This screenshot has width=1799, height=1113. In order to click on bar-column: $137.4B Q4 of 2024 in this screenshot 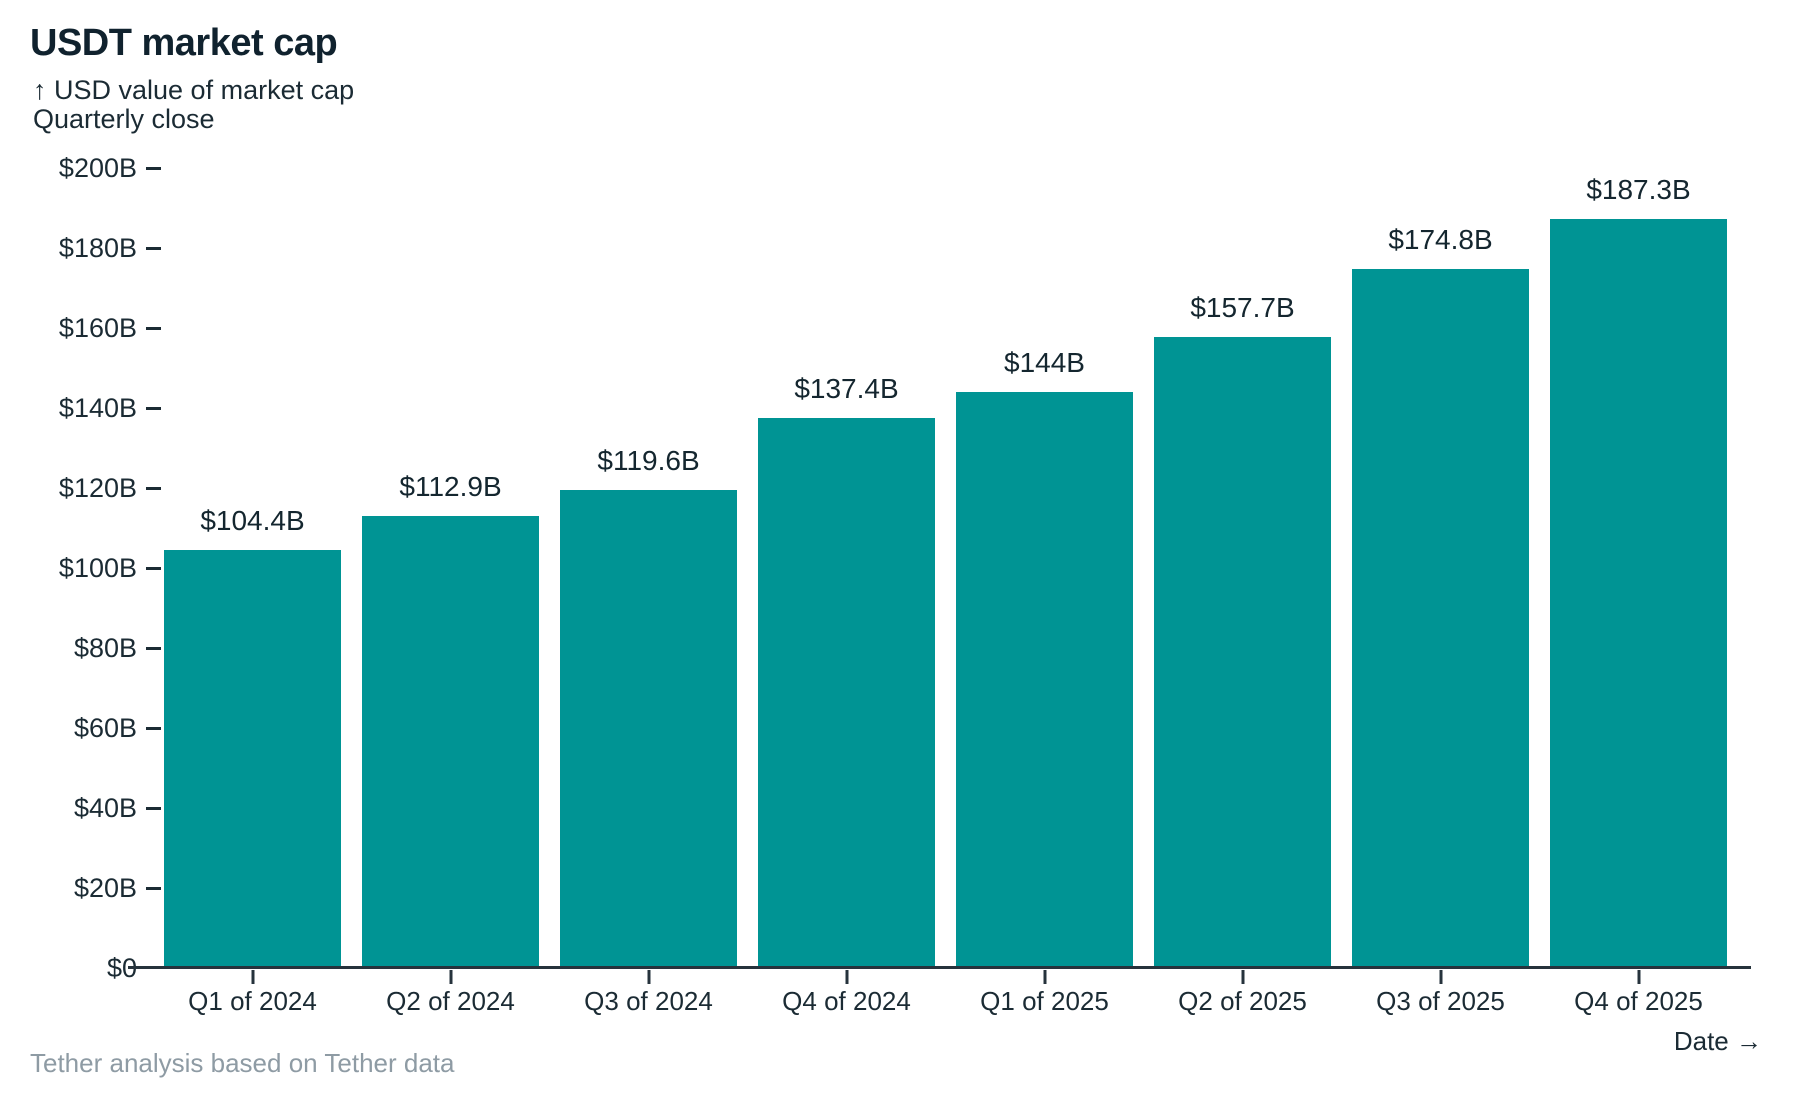, I will do `click(846, 592)`.